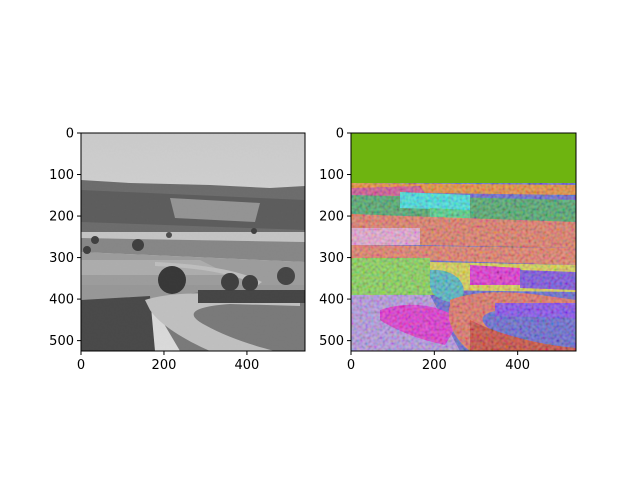 The image size is (640, 480). Describe the element at coordinates (61, 300) in the screenshot. I see `left-y-tick-label: 400` at that location.